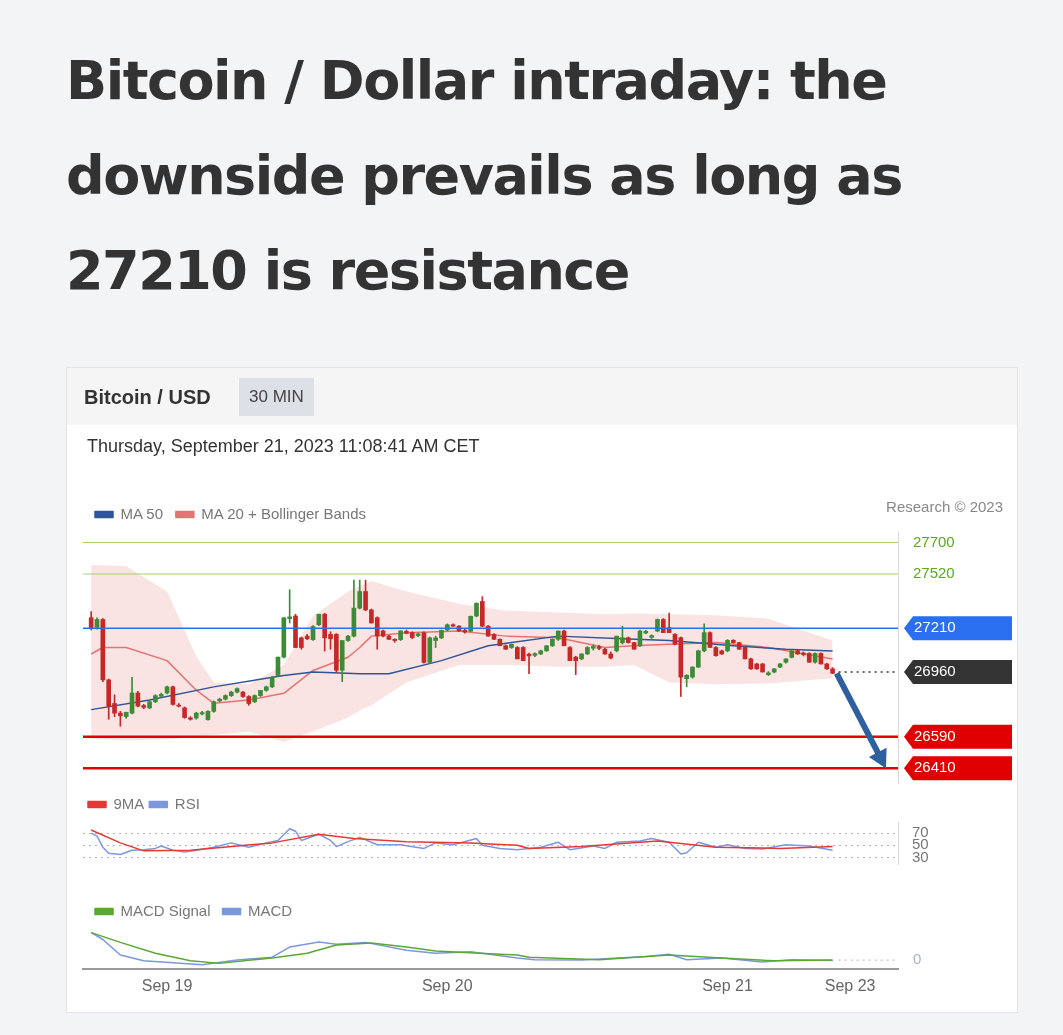  What do you see at coordinates (934, 541) in the screenshot?
I see `ref-line-label: 27700` at bounding box center [934, 541].